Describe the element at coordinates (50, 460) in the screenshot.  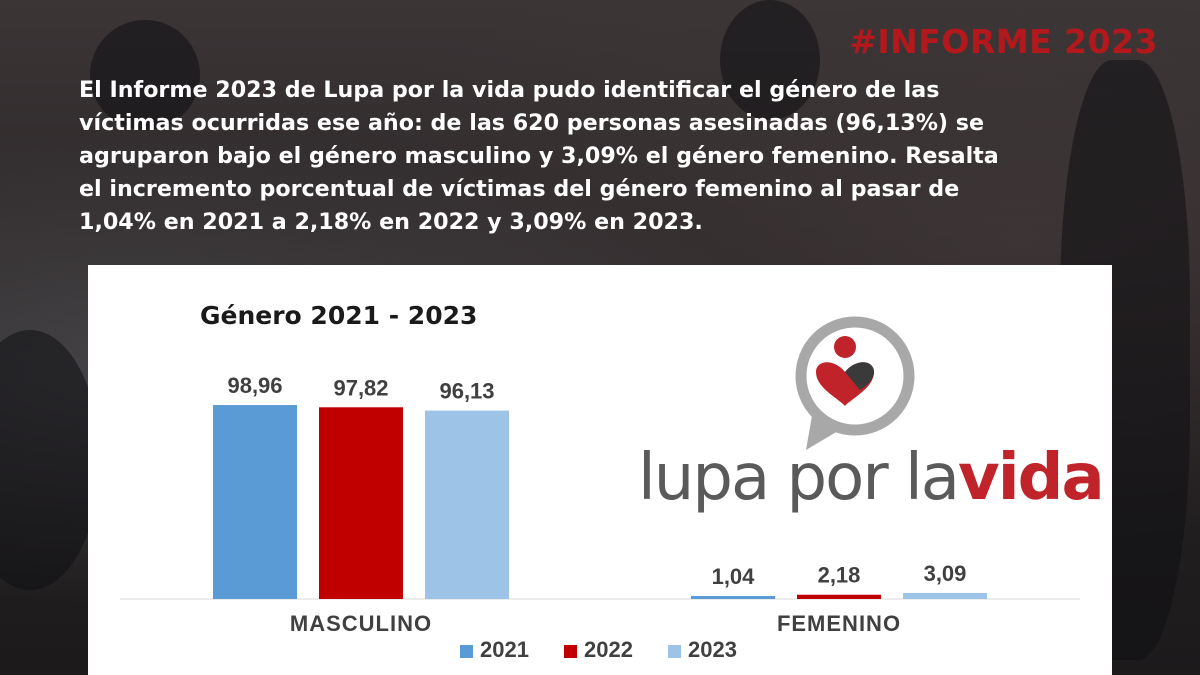
I see `background-wheel` at that location.